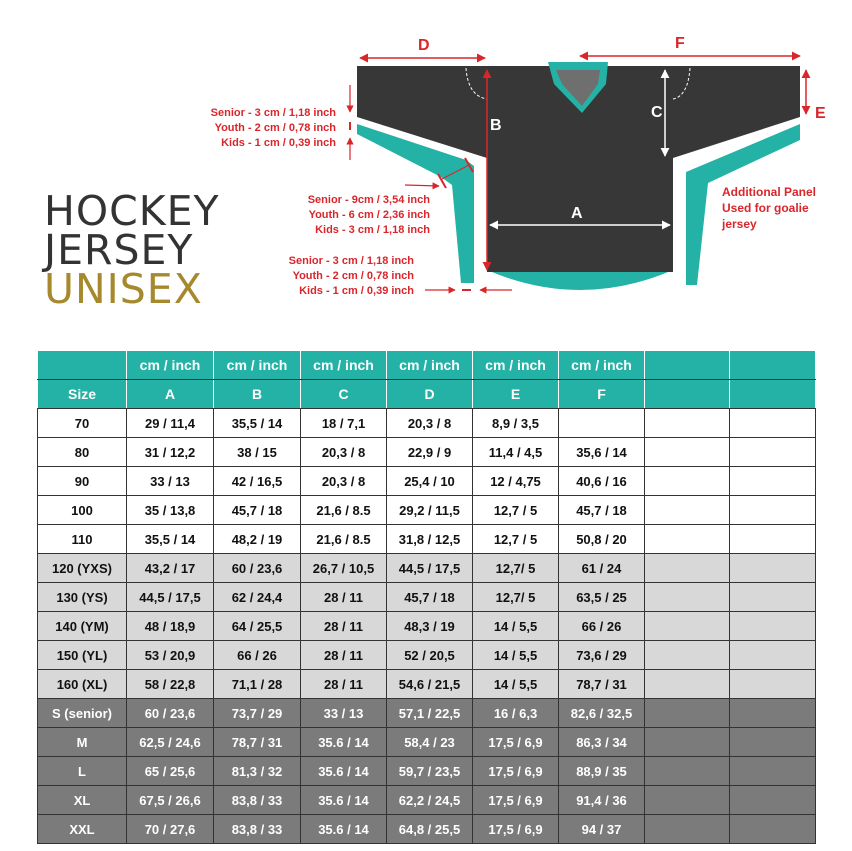 The height and width of the screenshot is (851, 852). What do you see at coordinates (601, 829) in the screenshot?
I see `table-cell: 94 / 37` at bounding box center [601, 829].